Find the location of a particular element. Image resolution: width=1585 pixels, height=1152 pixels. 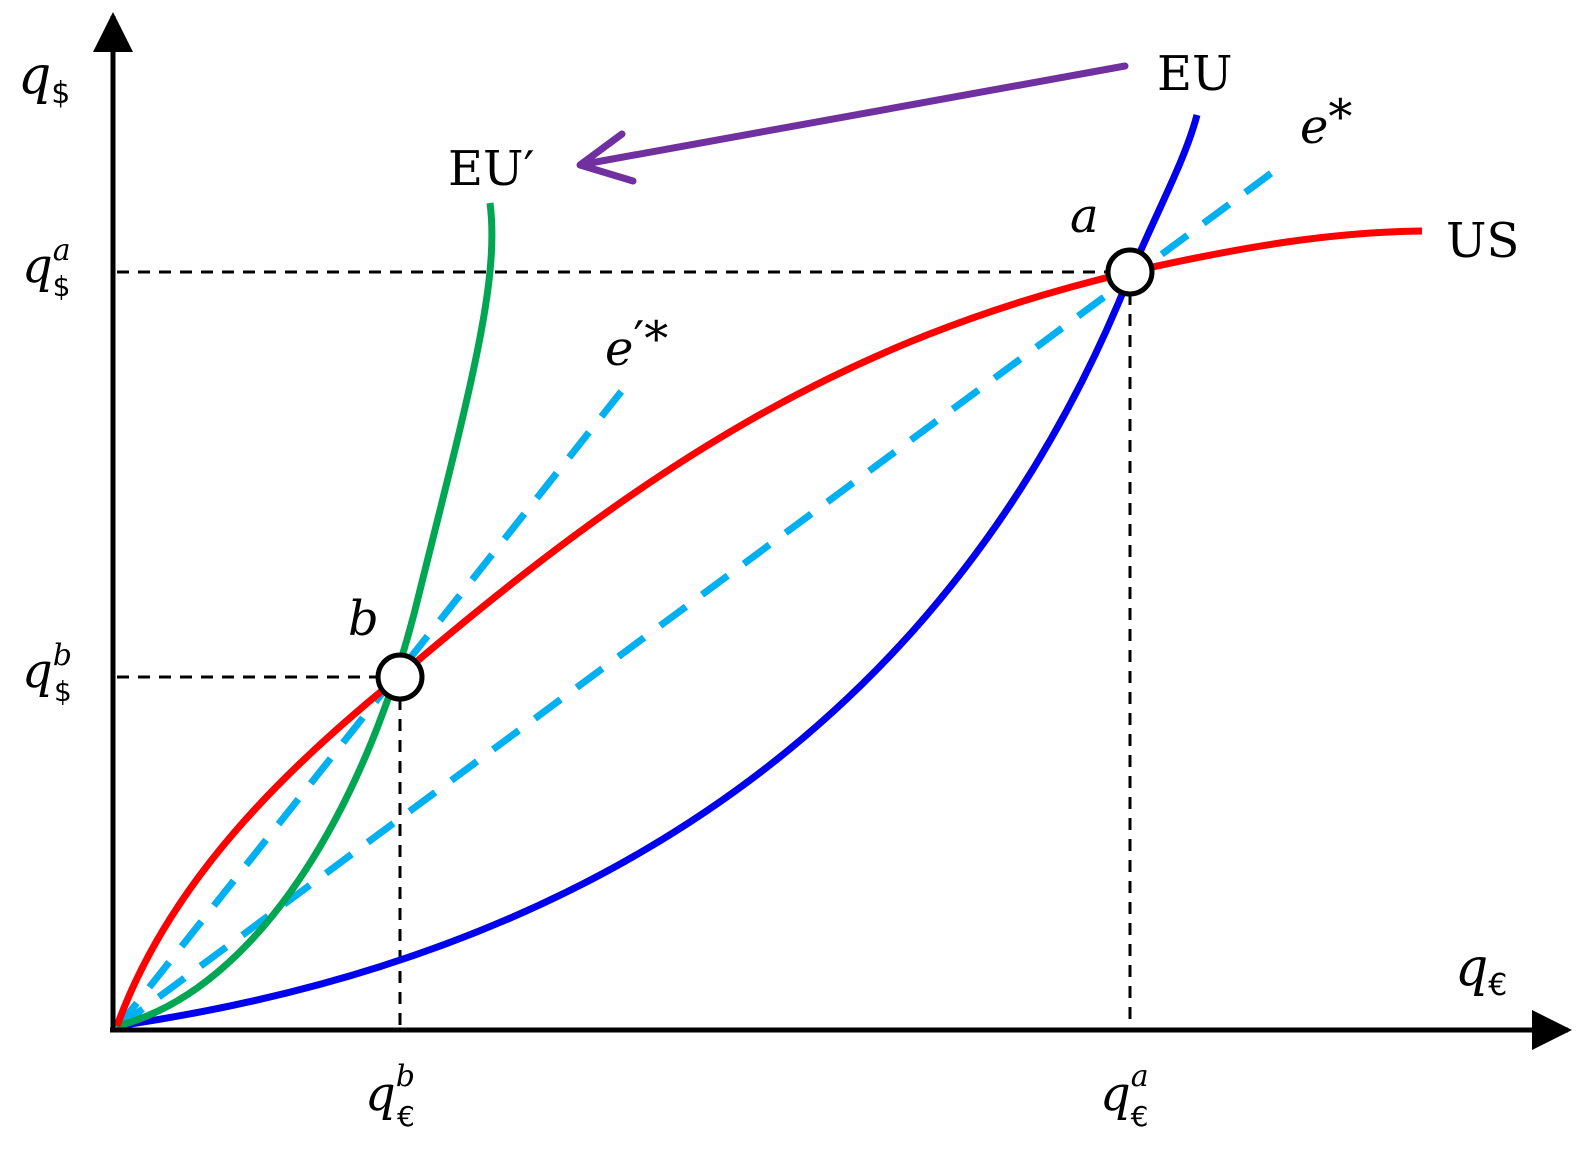

point-a-marker is located at coordinates (1130, 272).